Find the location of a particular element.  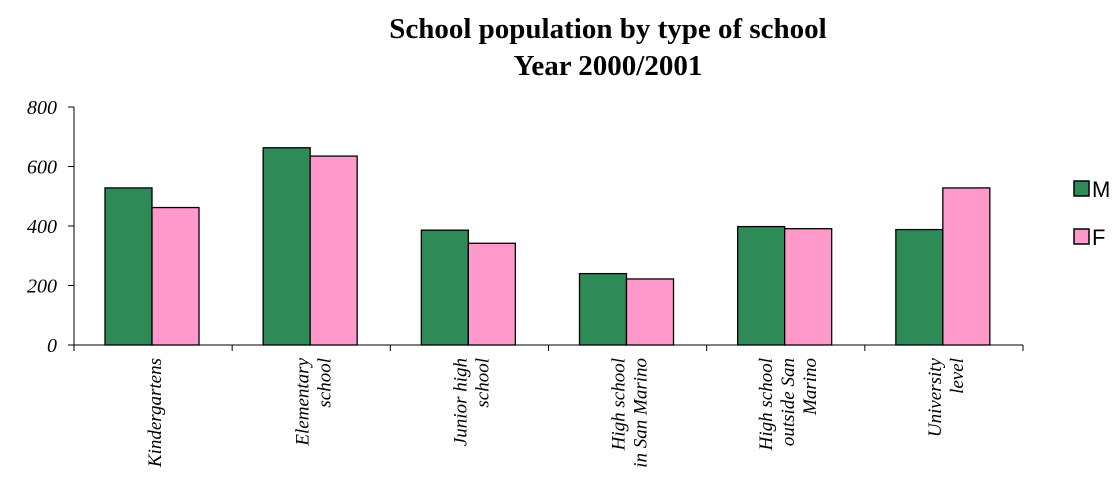

legend-label: M is located at coordinates (1101, 189).